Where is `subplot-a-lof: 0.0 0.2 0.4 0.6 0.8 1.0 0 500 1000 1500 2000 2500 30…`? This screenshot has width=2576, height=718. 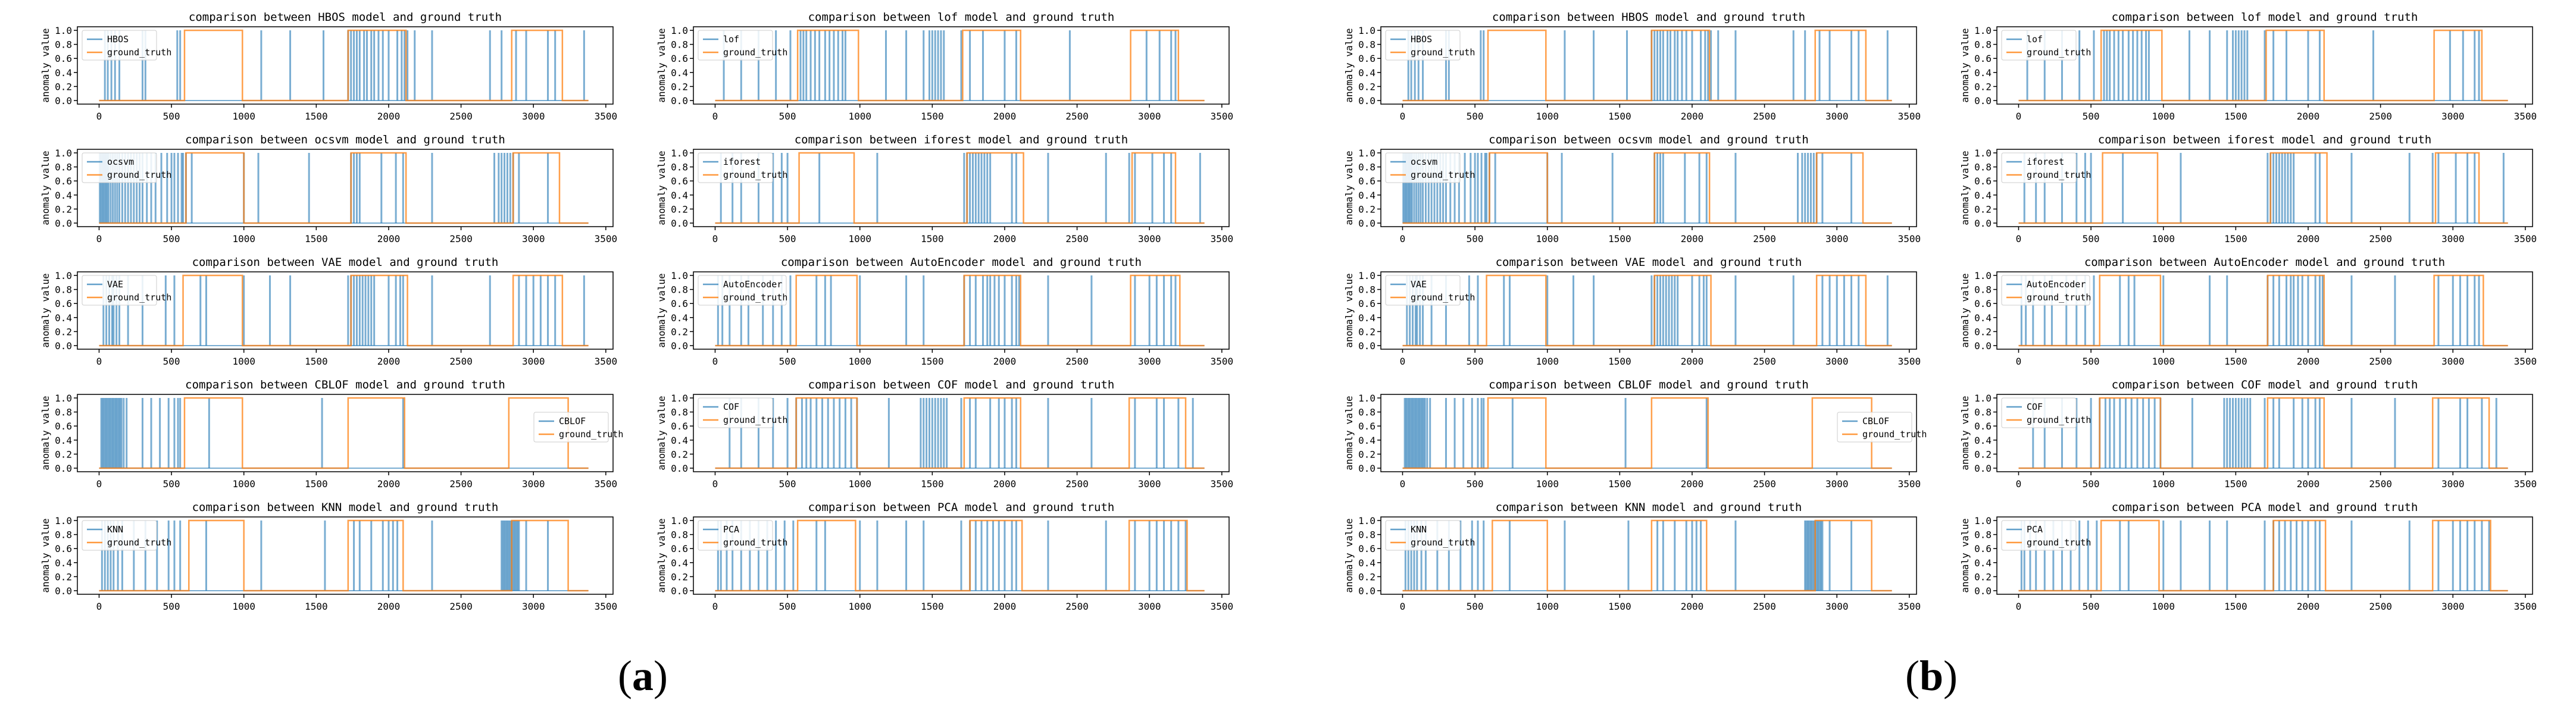
subplot-a-lof: 0.0 0.2 0.4 0.6 0.8 1.0 0 500 1000 1500 2000 2500 30… is located at coordinates (944, 66).